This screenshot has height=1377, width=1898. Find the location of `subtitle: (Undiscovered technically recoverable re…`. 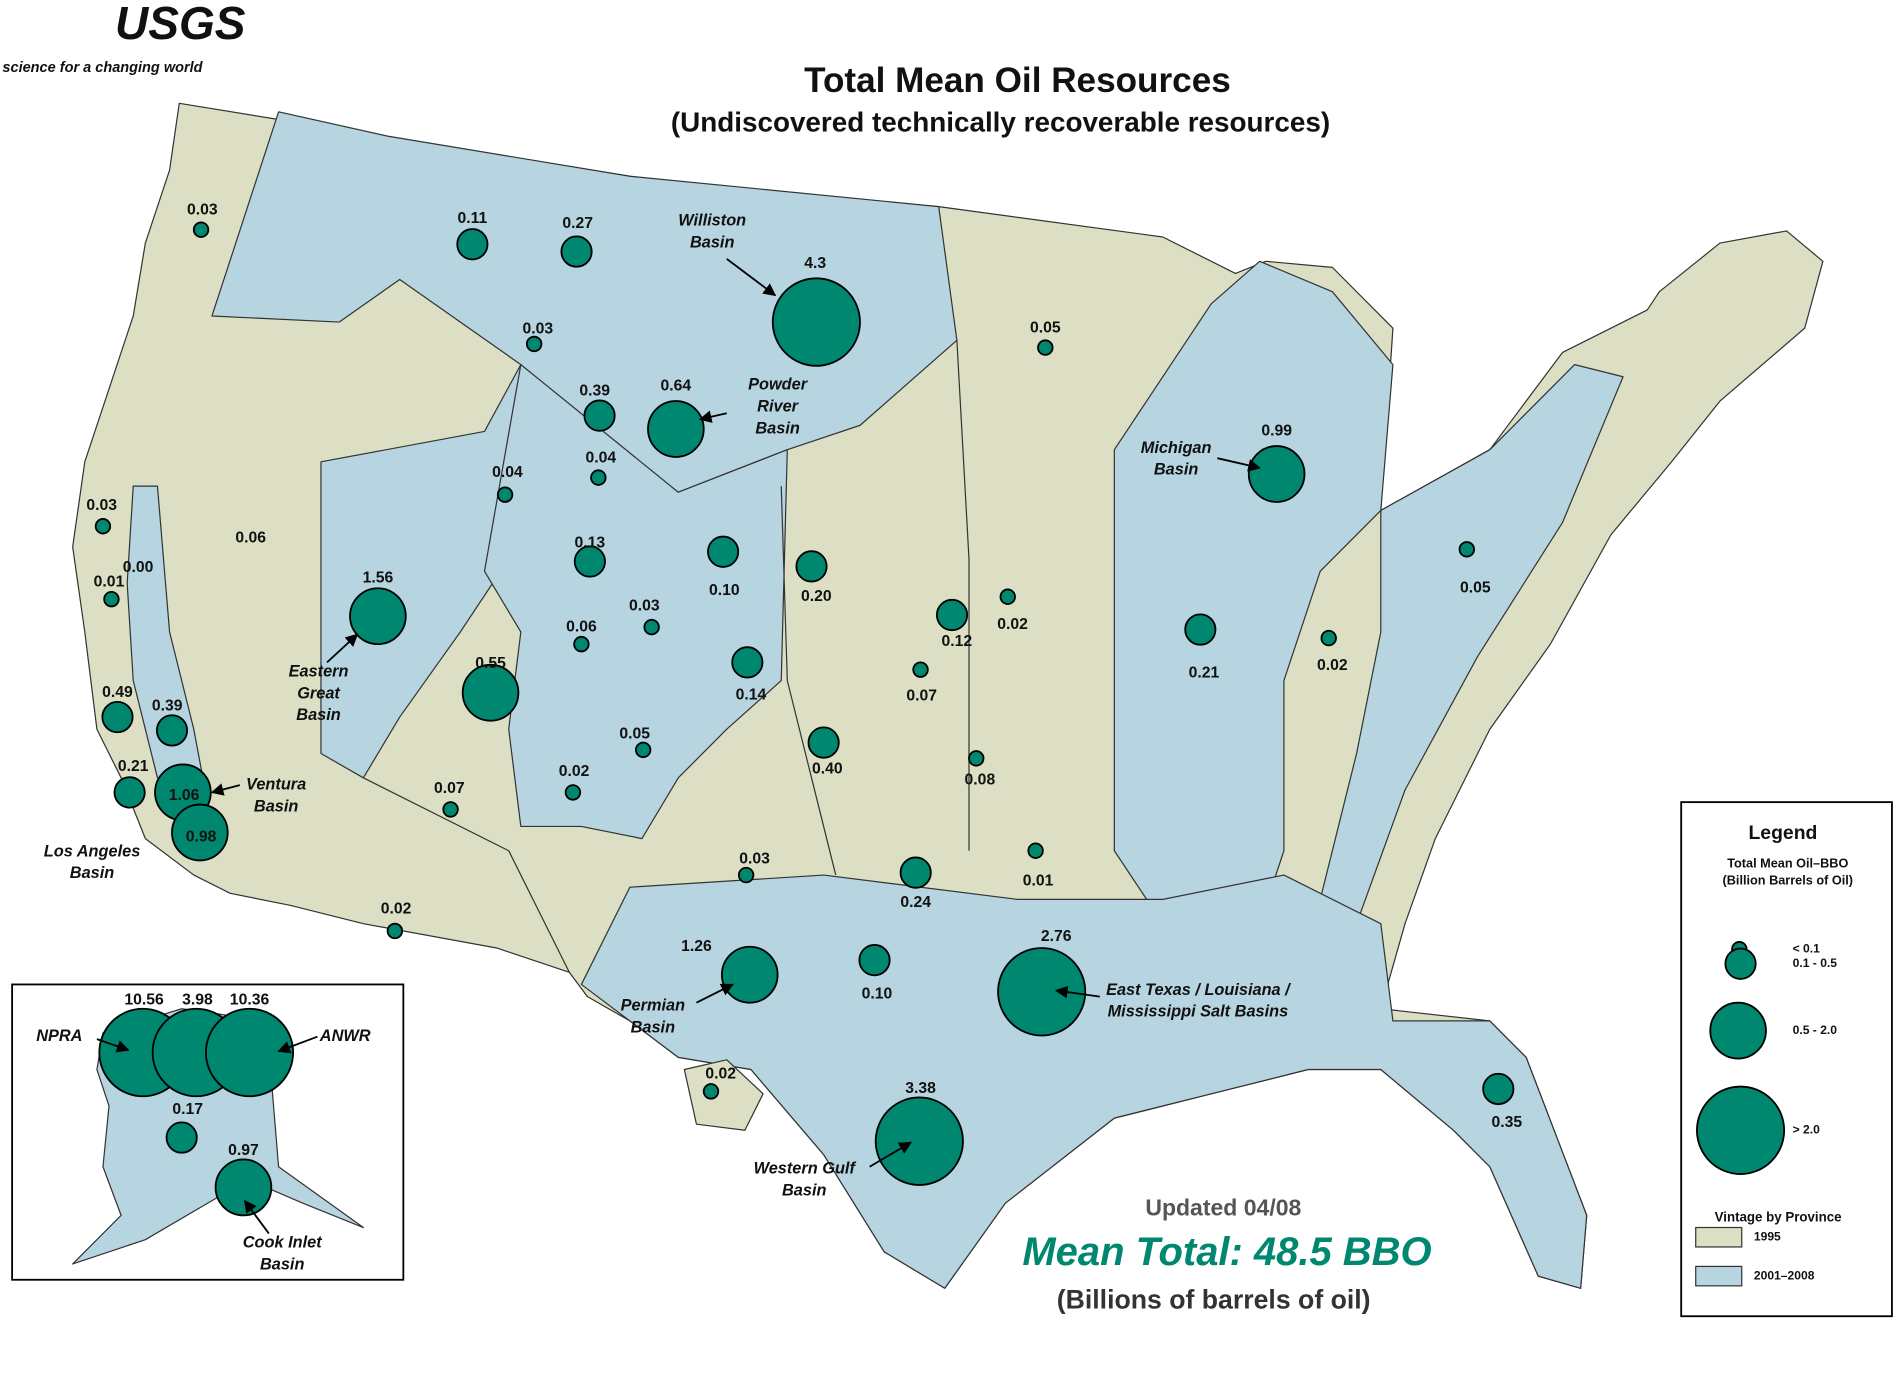

subtitle: (Undiscovered technically recoverable re… is located at coordinates (1000, 121).